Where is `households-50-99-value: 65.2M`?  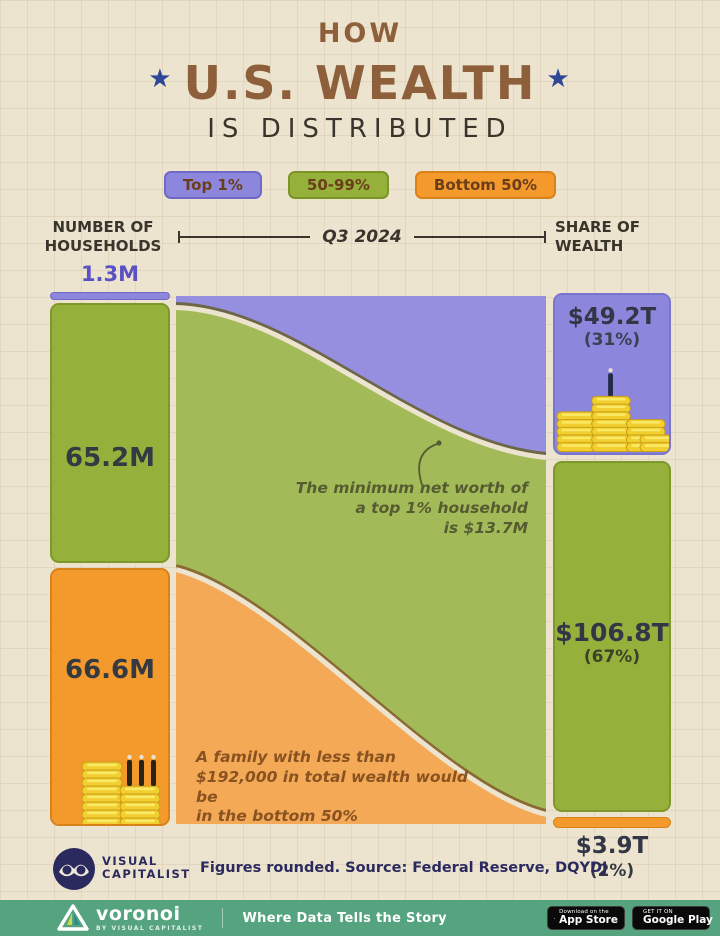
households-50-99-value: 65.2M is located at coordinates (110, 458).